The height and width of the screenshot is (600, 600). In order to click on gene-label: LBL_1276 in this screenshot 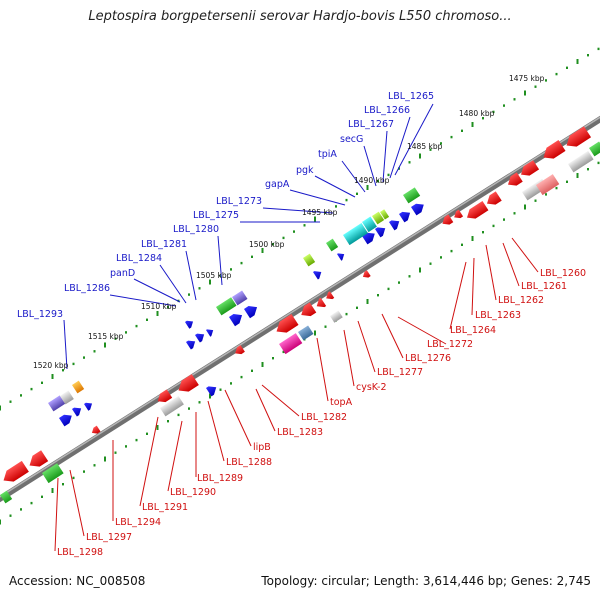, I will do `click(428, 358)`.